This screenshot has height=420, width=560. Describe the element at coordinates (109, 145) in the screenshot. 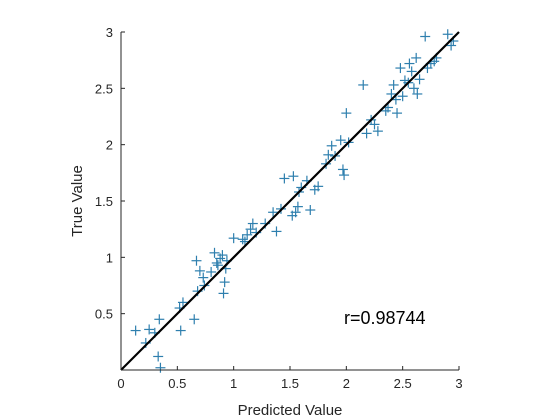

I see `y-tick-label: 2` at that location.